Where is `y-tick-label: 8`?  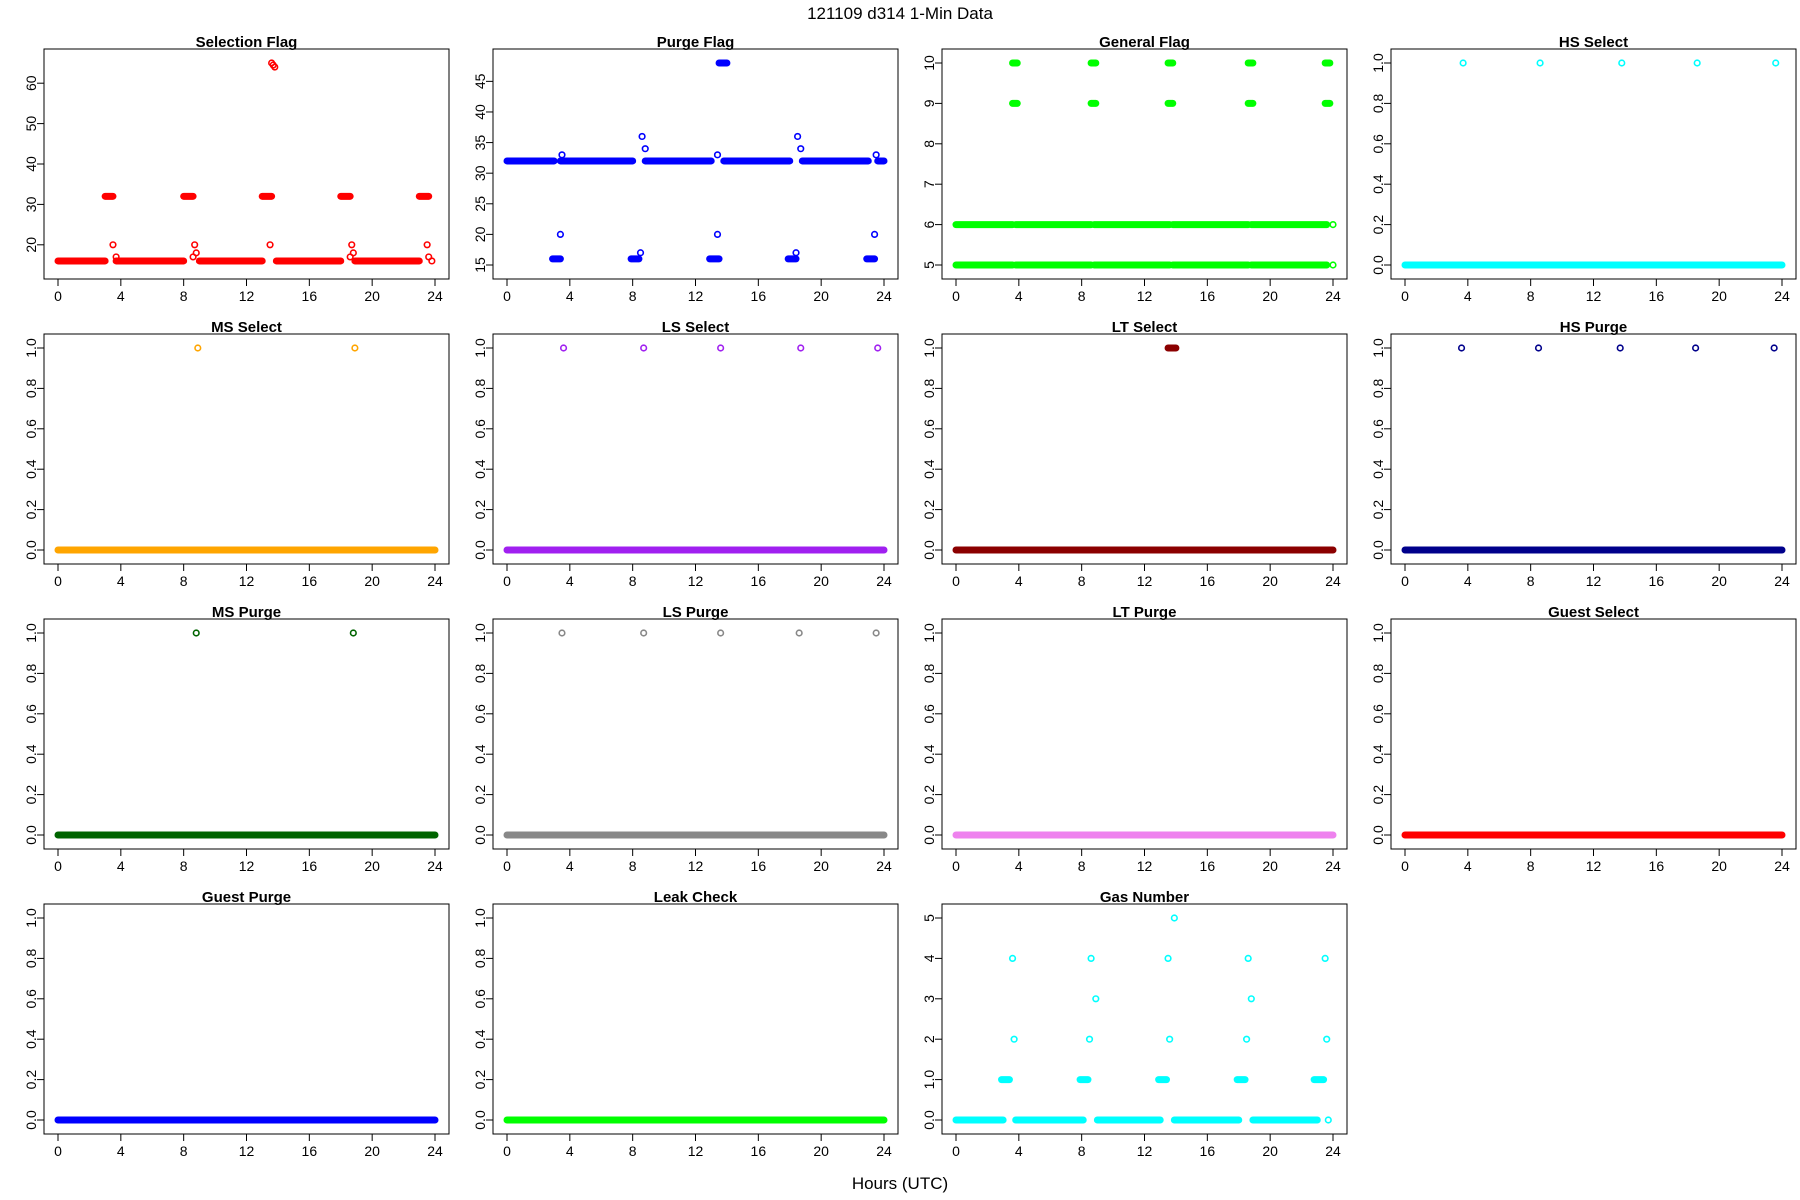 y-tick-label: 8 is located at coordinates (929, 144).